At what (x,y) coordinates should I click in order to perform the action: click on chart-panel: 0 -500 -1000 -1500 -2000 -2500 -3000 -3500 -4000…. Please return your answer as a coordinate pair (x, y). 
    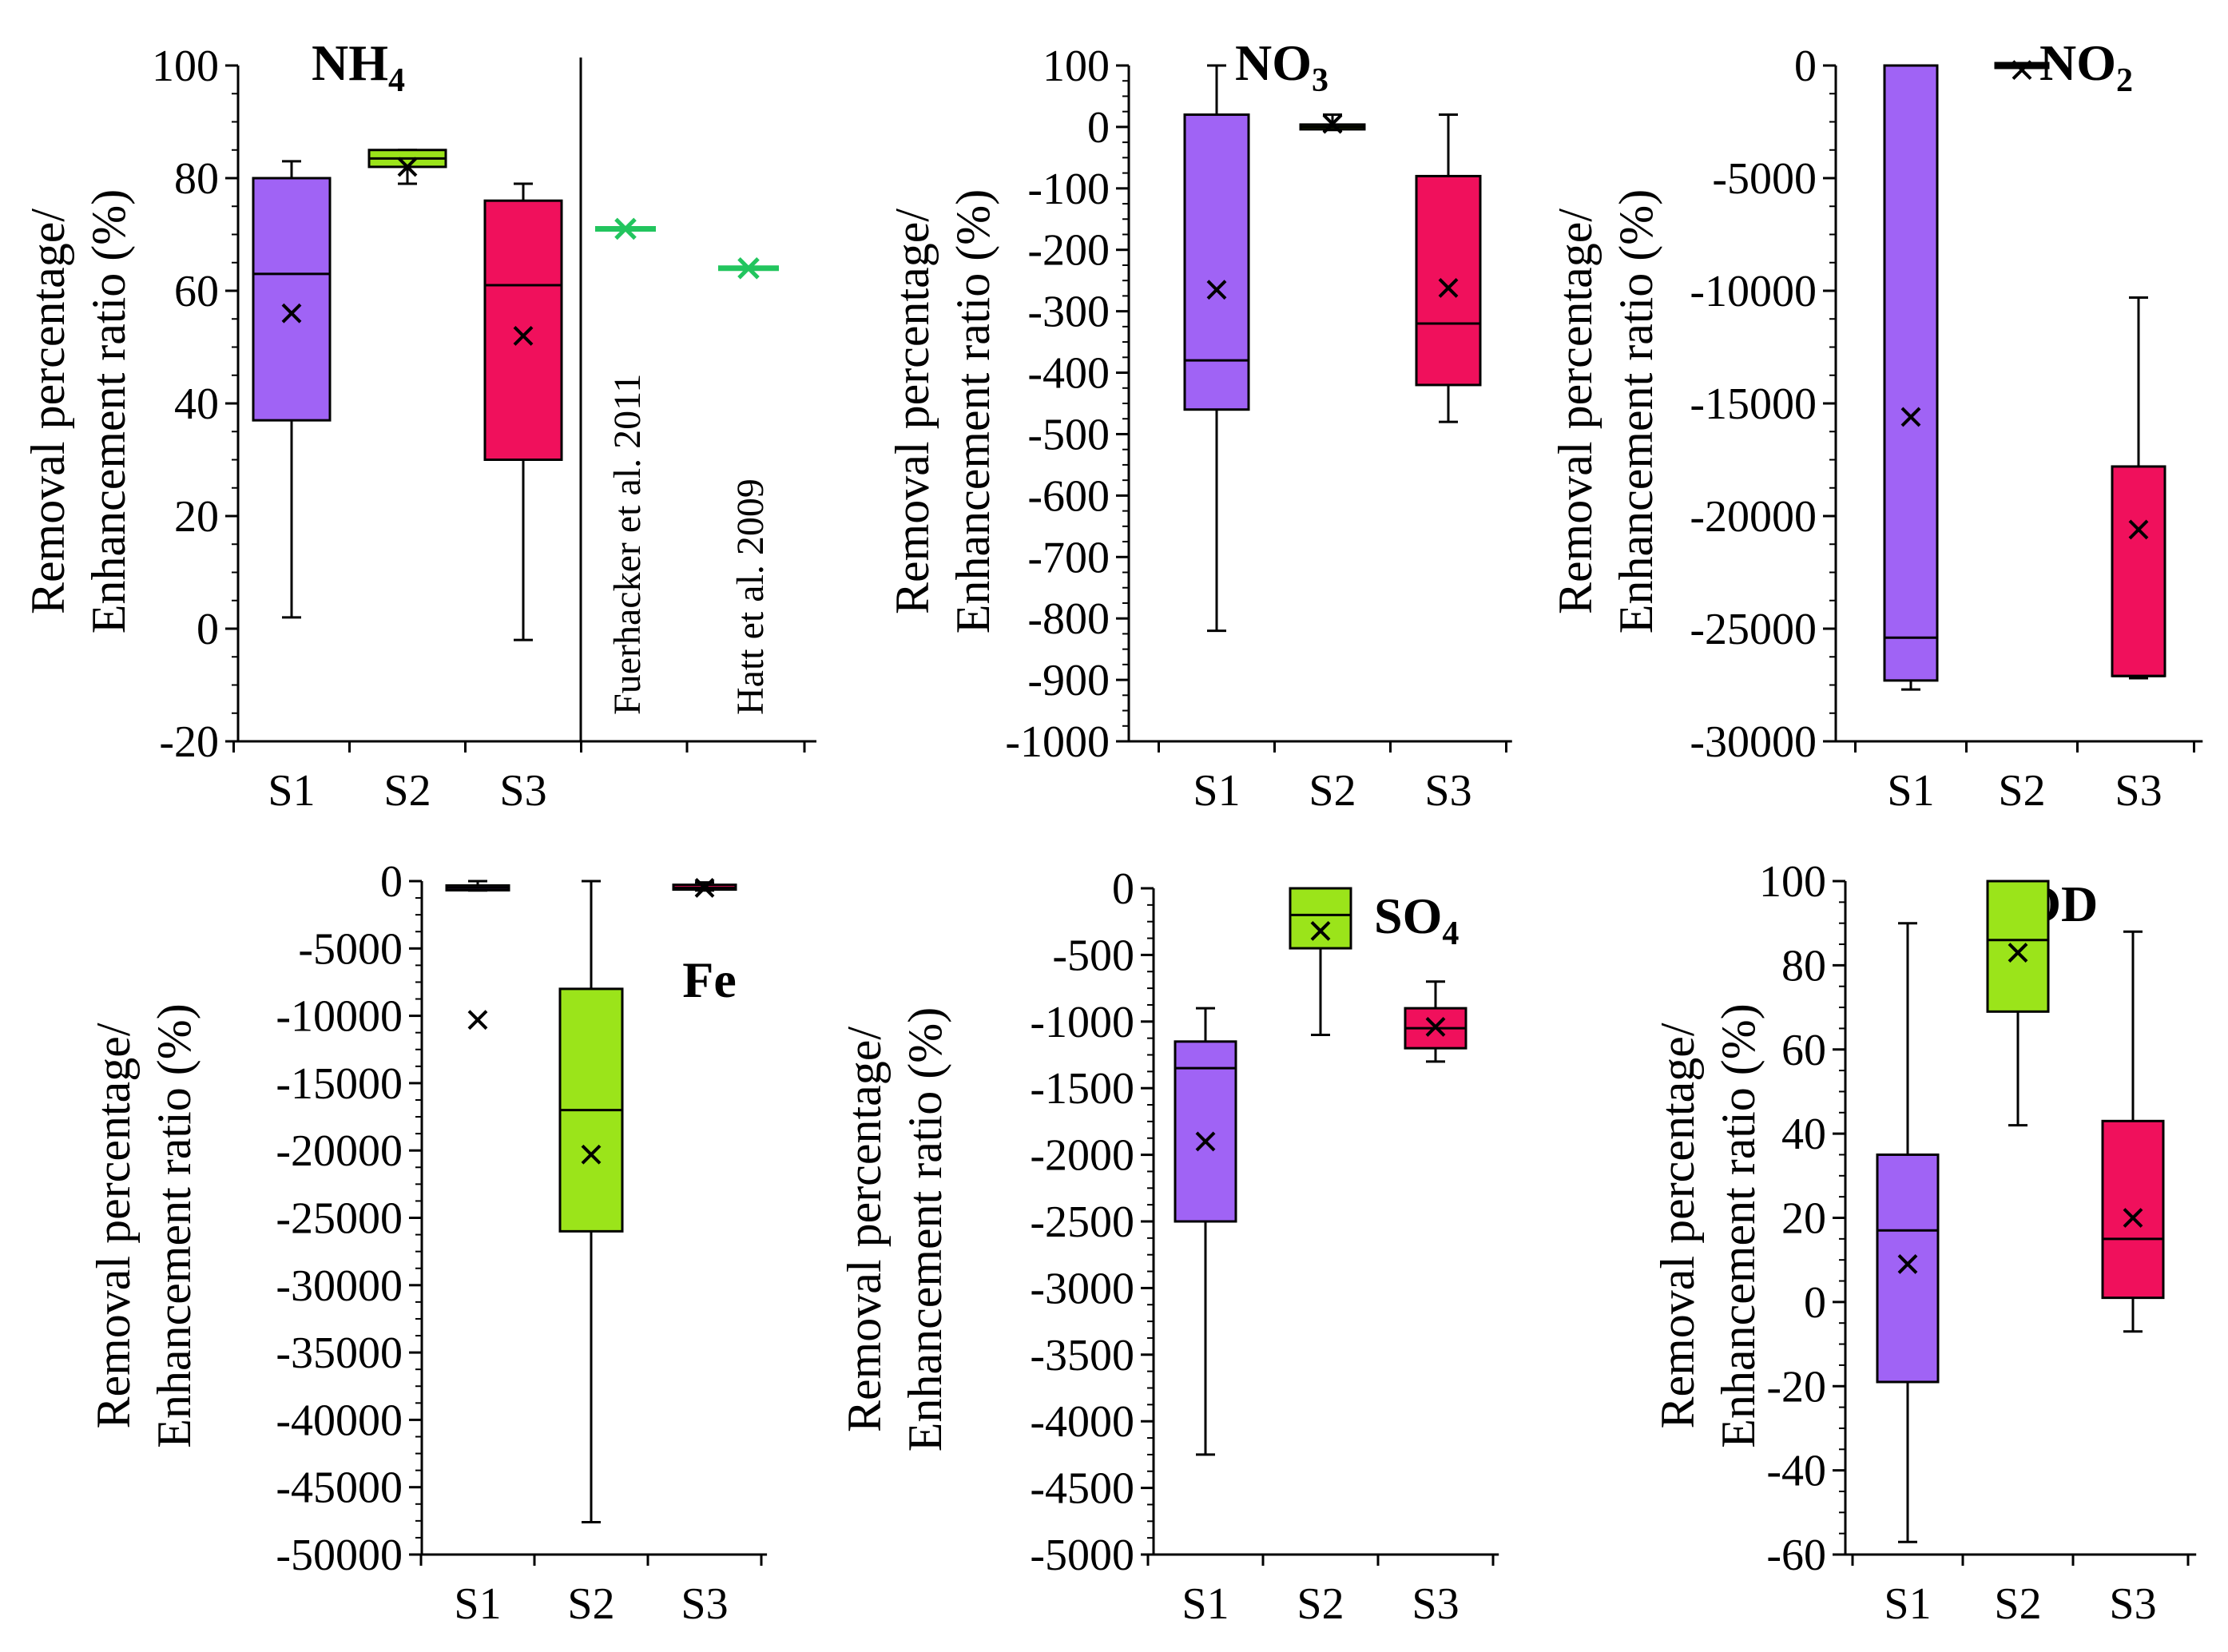
    Looking at the image, I should click on (1168, 1246).